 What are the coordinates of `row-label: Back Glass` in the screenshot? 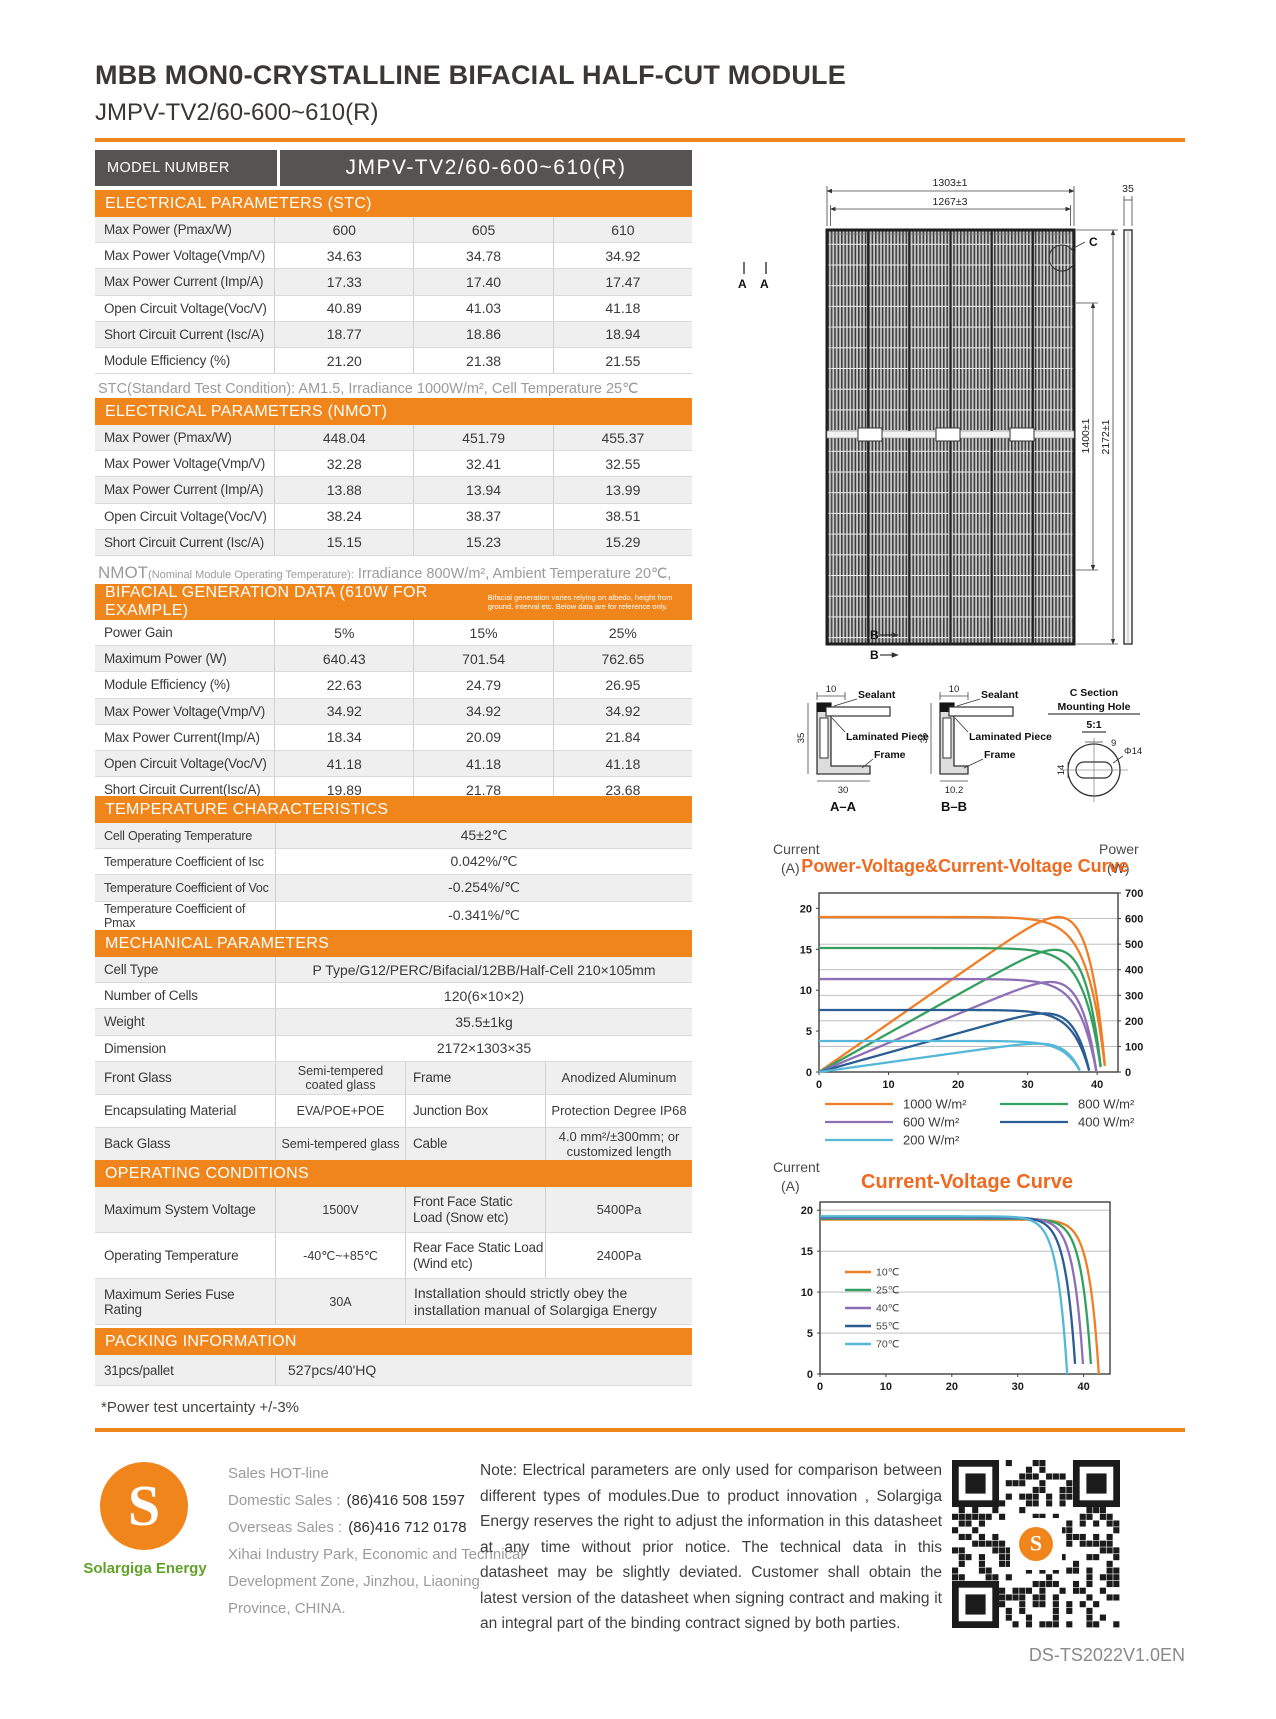 It's located at (137, 1144).